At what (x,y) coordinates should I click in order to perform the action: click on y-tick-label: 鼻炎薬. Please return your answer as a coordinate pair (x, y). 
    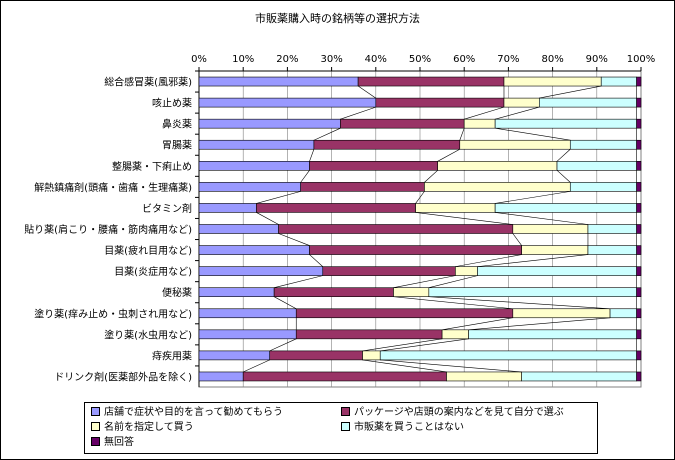
    Looking at the image, I should click on (177, 124).